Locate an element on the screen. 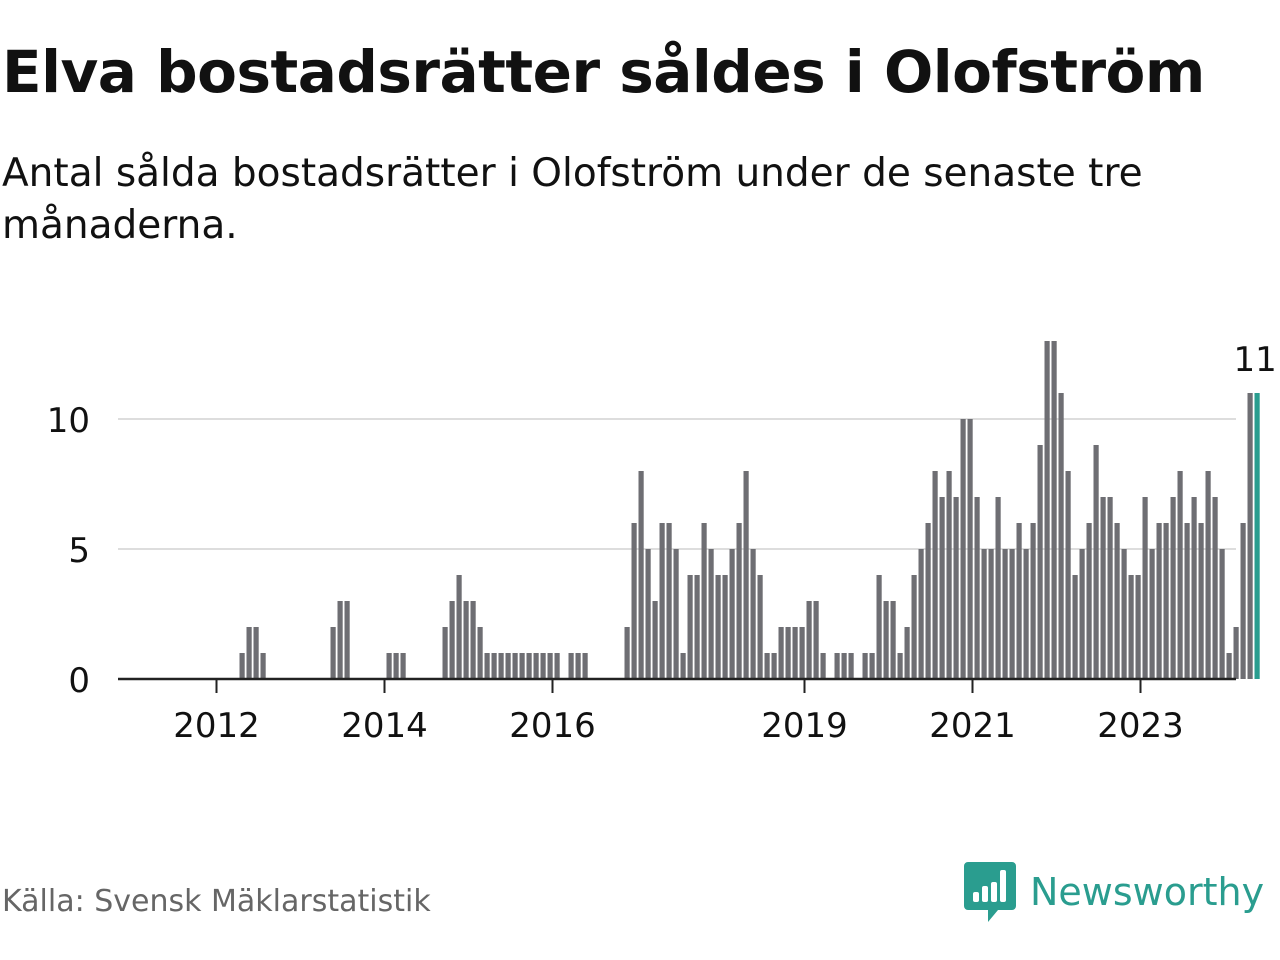 This screenshot has width=1280, height=960. y-tick-label: 5 is located at coordinates (79, 551).